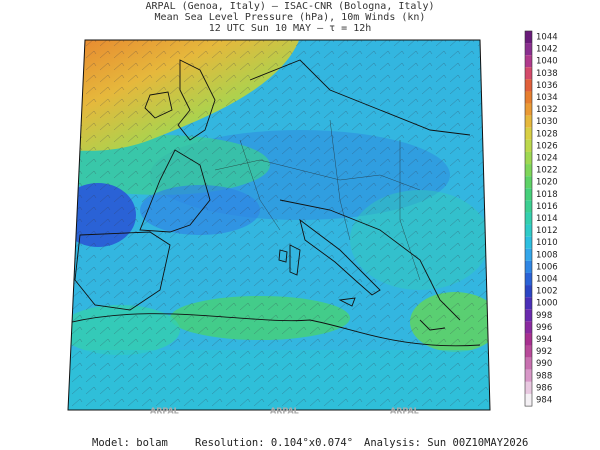 The width and height of the screenshot is (600, 450). I want to click on colorbar-label: 992, so click(544, 352).